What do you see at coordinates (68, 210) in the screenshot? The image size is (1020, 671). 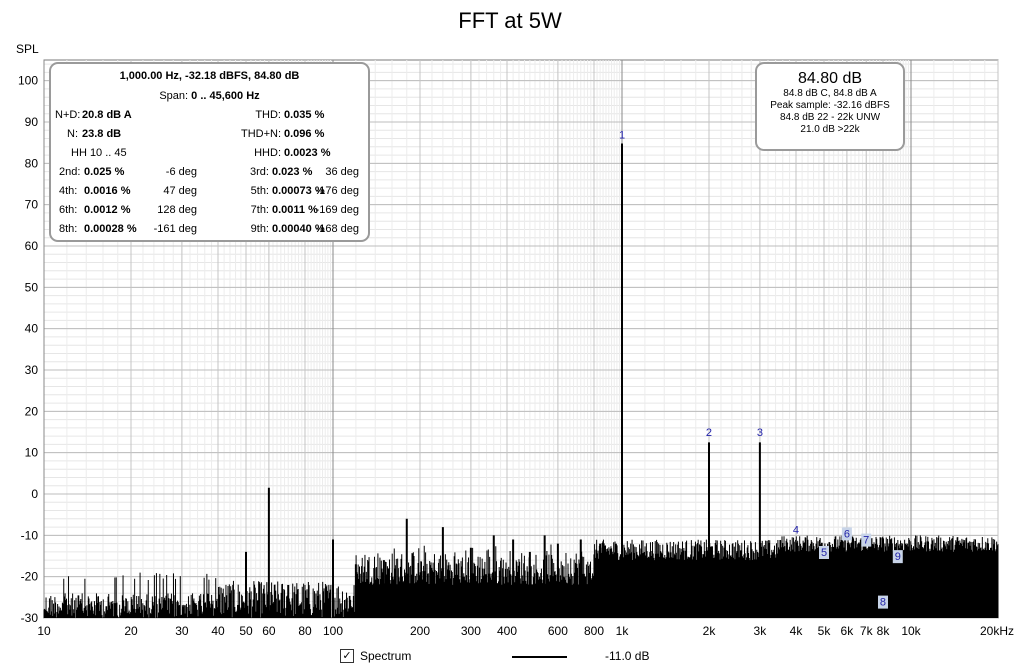 I see `h6-label: 6th:` at bounding box center [68, 210].